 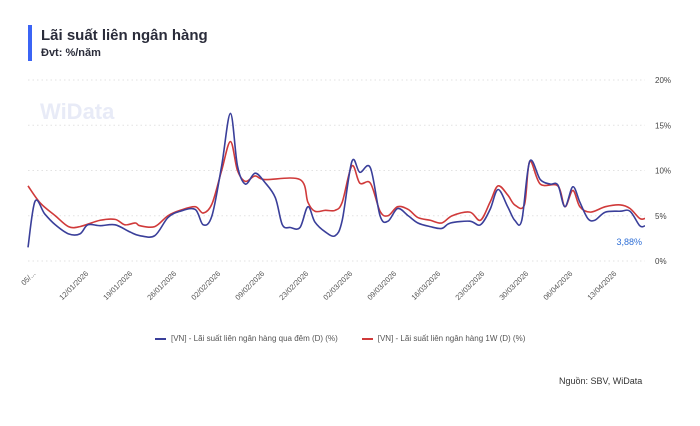 I want to click on x-tick-label: 02/03/2026, so click(x=337, y=285).